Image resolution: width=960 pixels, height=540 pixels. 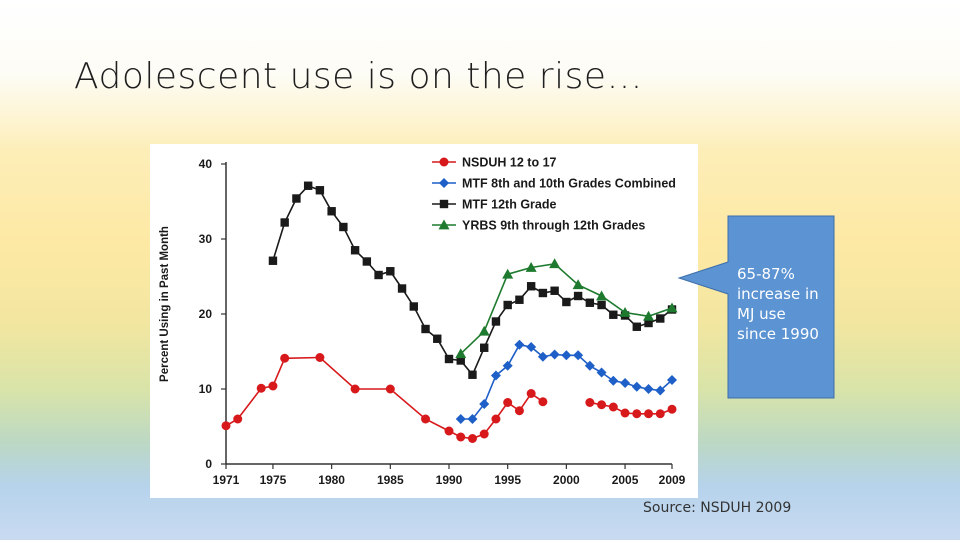 I want to click on y-tick-label: 10, so click(x=206, y=389).